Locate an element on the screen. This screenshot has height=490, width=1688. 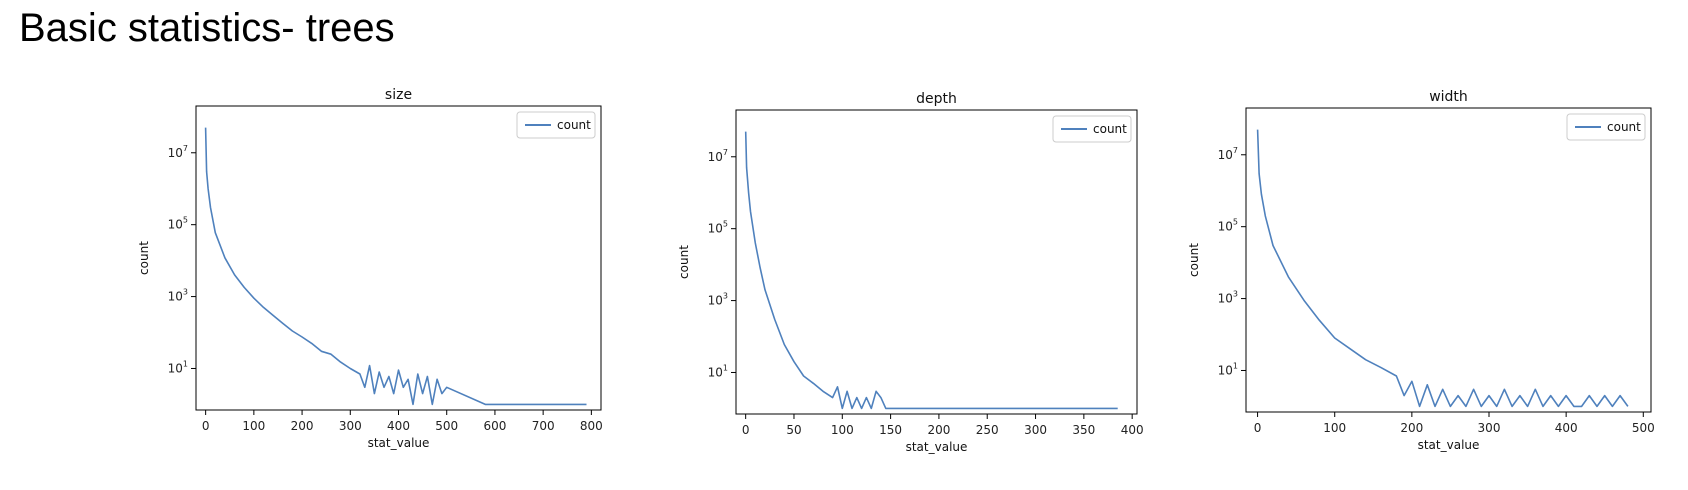
chart-title: size is located at coordinates (398, 95).